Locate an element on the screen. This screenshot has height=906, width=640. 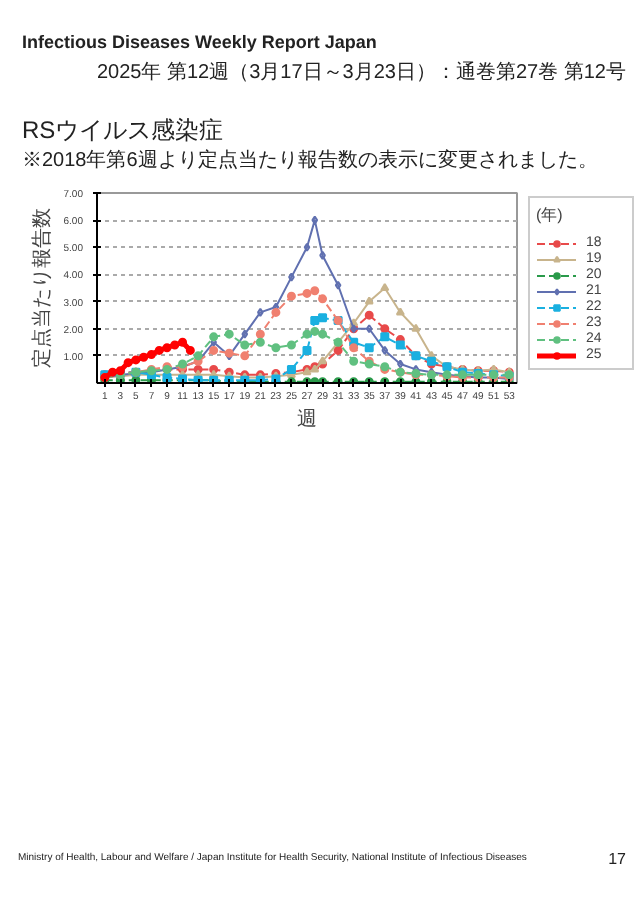
chart-title: RSウイルス感染症 is located at coordinates (123, 131).